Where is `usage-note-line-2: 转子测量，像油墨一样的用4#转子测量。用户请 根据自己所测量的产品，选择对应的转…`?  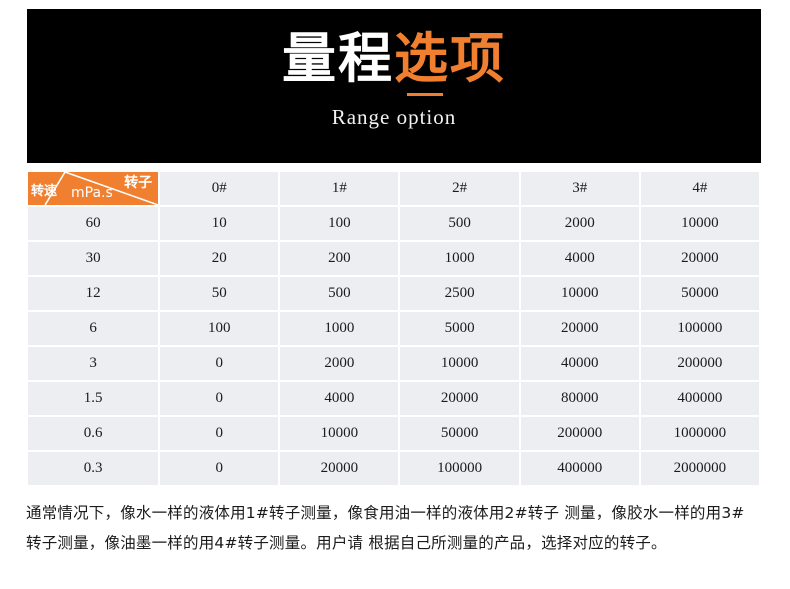
usage-note-line-2: 转子测量，像油墨一样的用4#转子测量。用户请 根据自己所测量的产品，选择对应的转… is located at coordinates (346, 543).